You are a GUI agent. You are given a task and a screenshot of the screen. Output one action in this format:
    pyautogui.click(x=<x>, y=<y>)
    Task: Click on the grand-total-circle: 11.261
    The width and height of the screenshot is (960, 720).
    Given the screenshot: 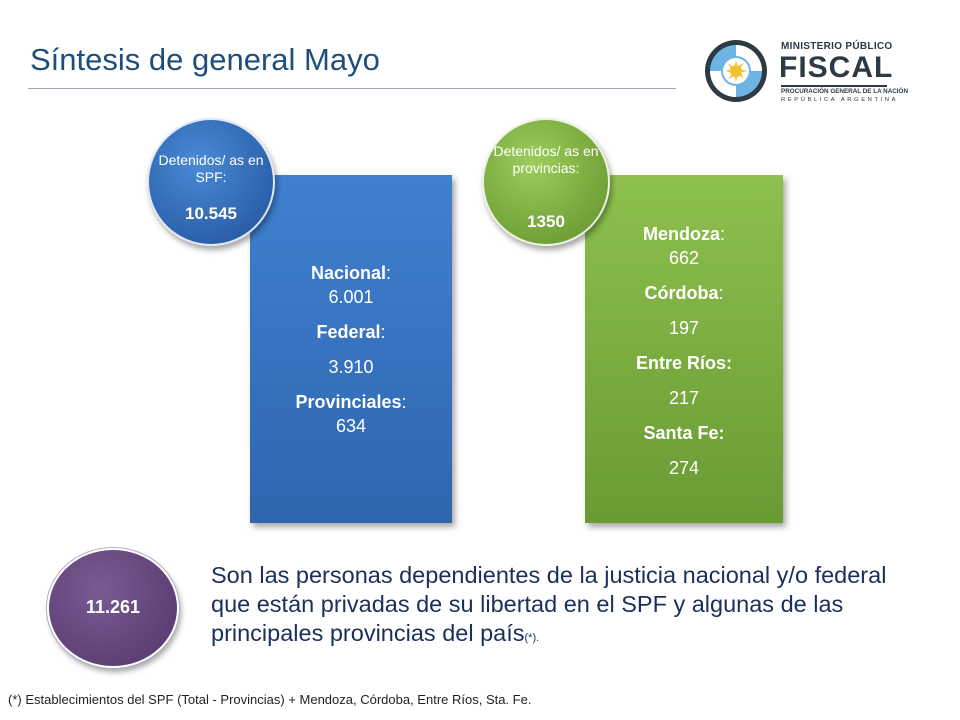 What is the action you would take?
    pyautogui.click(x=113, y=608)
    